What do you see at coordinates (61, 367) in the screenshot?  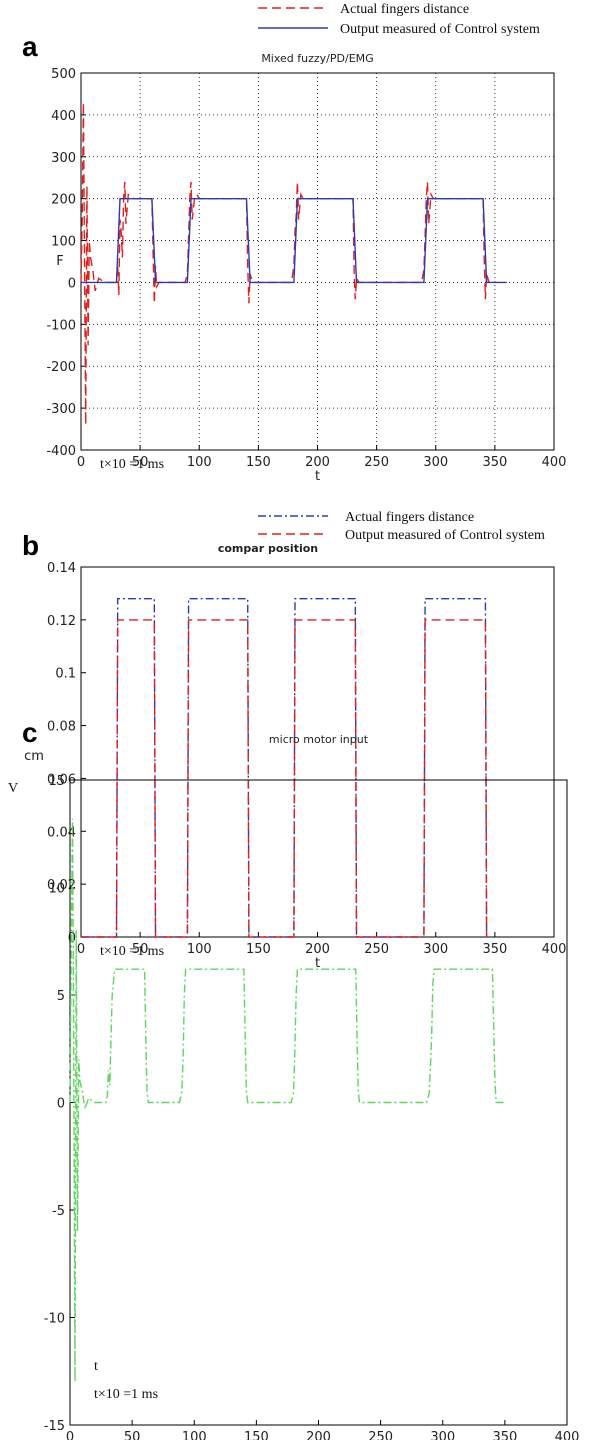 I see `y-tick-label: -200` at bounding box center [61, 367].